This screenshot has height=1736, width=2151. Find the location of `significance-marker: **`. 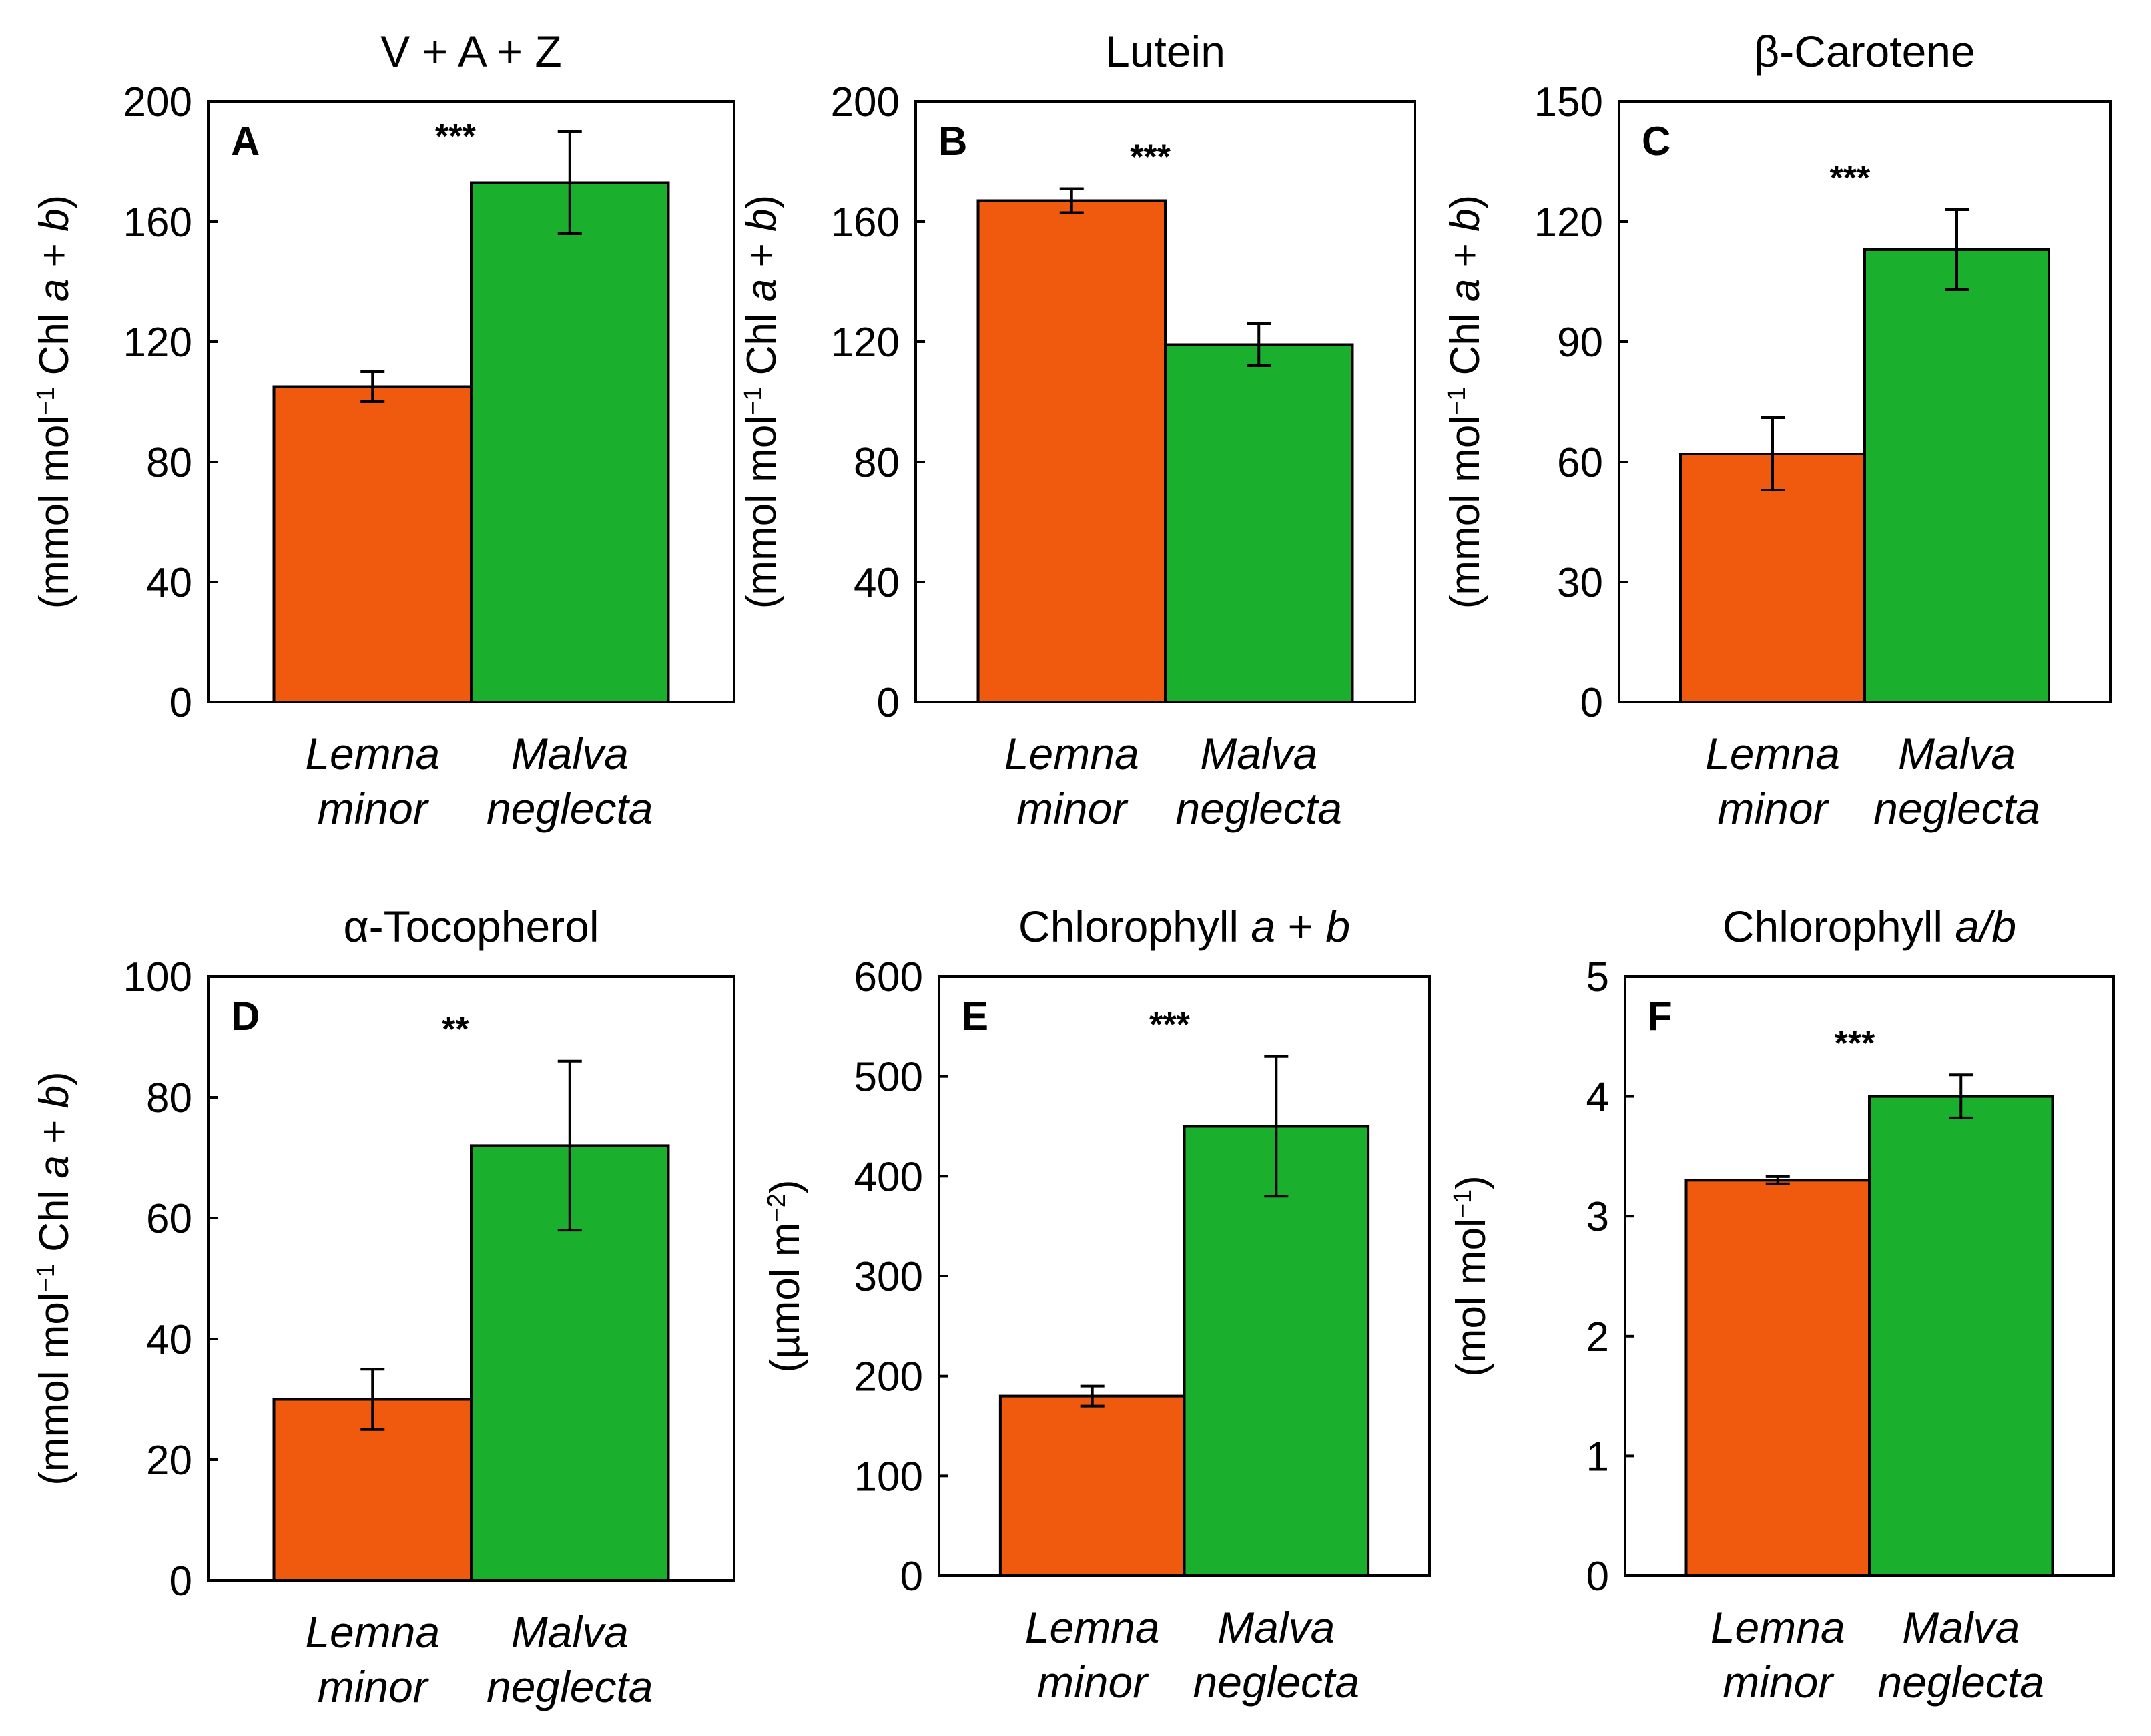

significance-marker: ** is located at coordinates (455, 1029).